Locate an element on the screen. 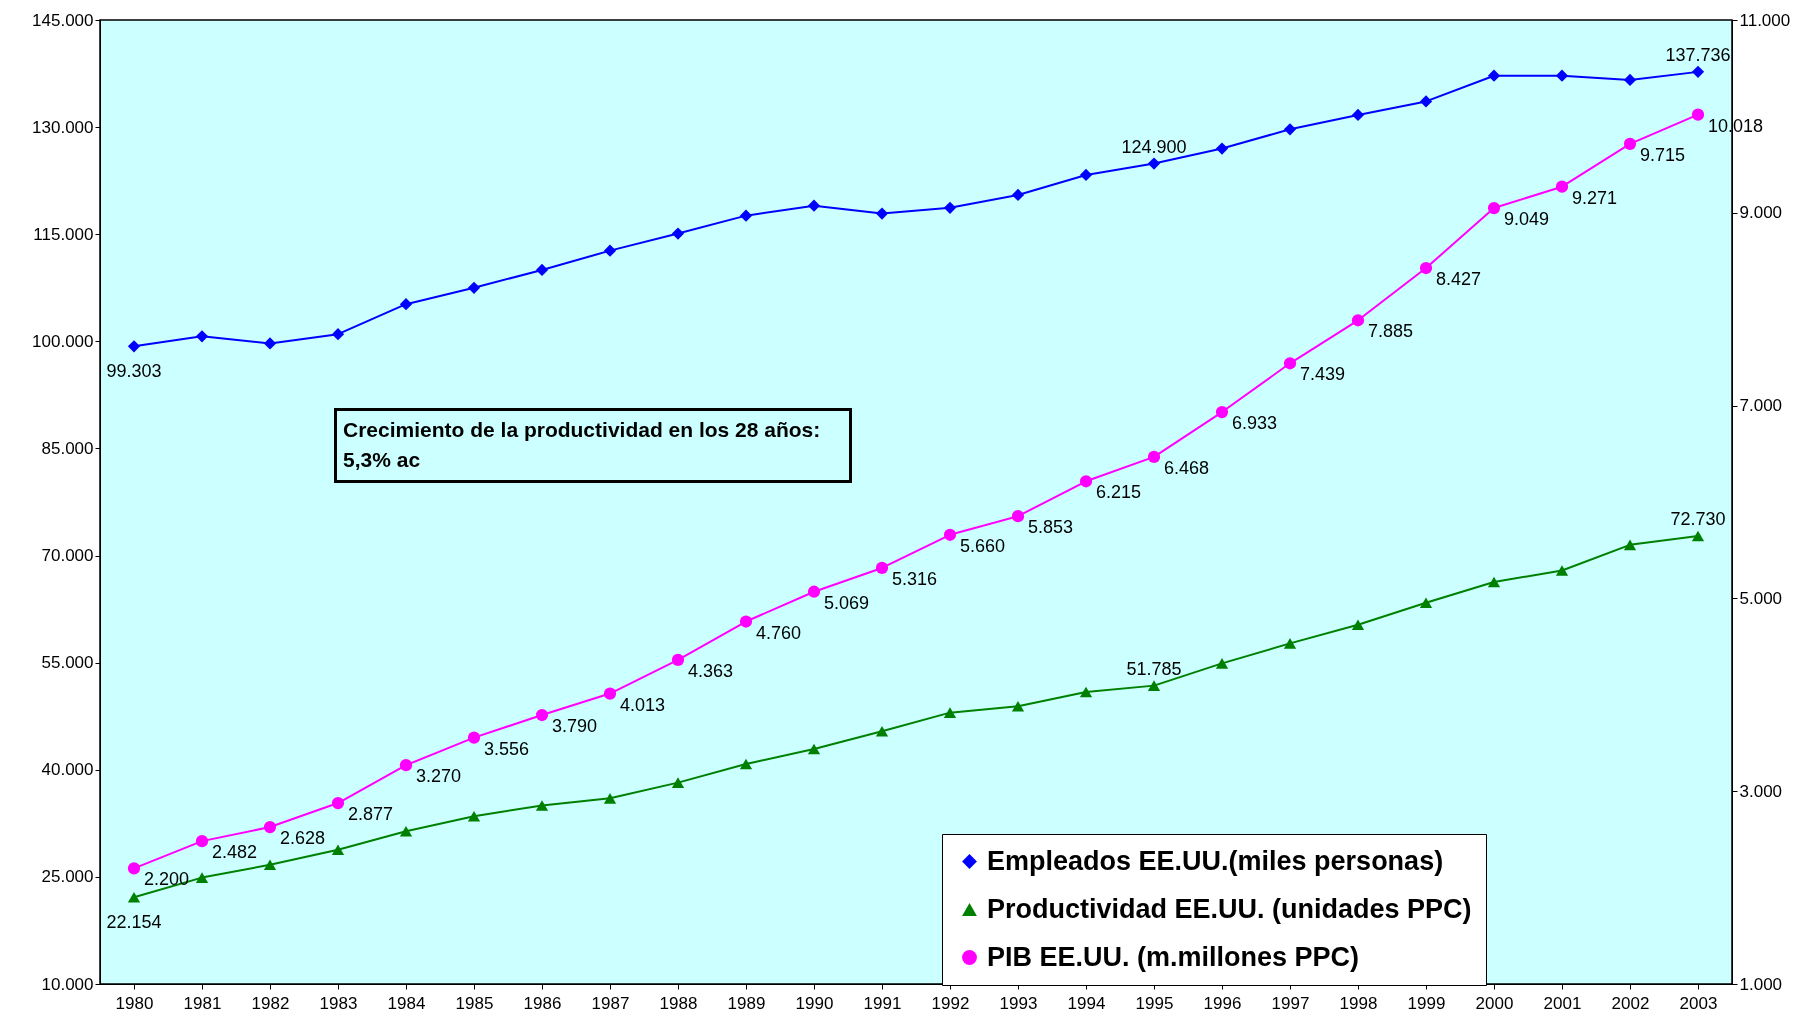  y-tick-label: 70.000 is located at coordinates (67, 556).